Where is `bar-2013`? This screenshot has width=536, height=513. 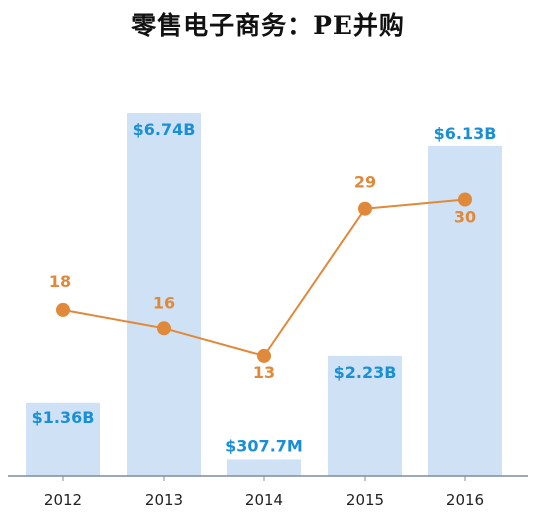
bar-2013 is located at coordinates (164, 294).